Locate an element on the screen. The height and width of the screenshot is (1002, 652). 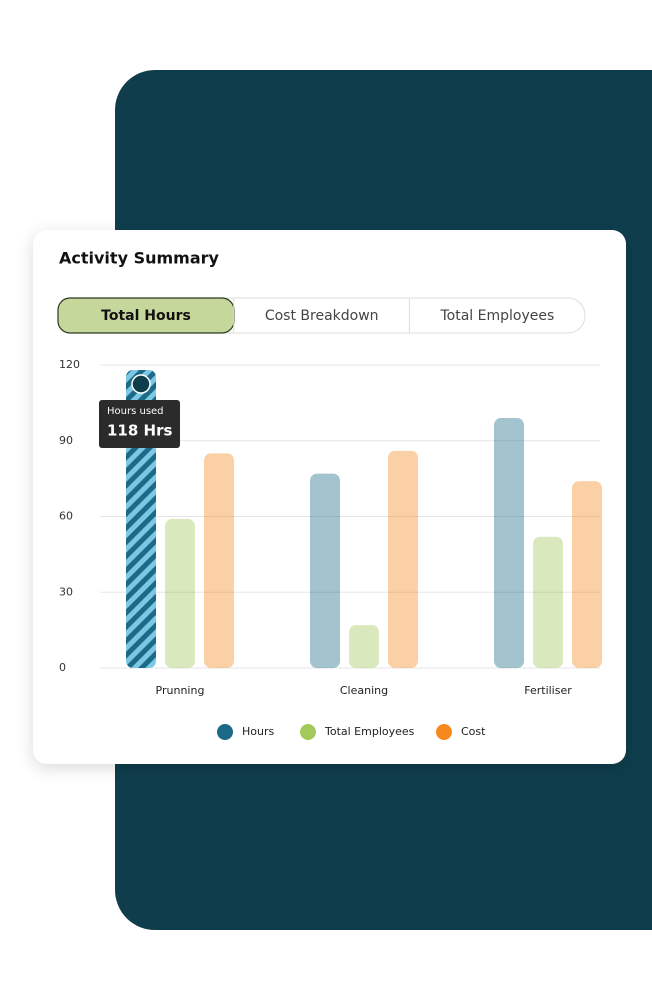
tooltip is located at coordinates (139, 424).